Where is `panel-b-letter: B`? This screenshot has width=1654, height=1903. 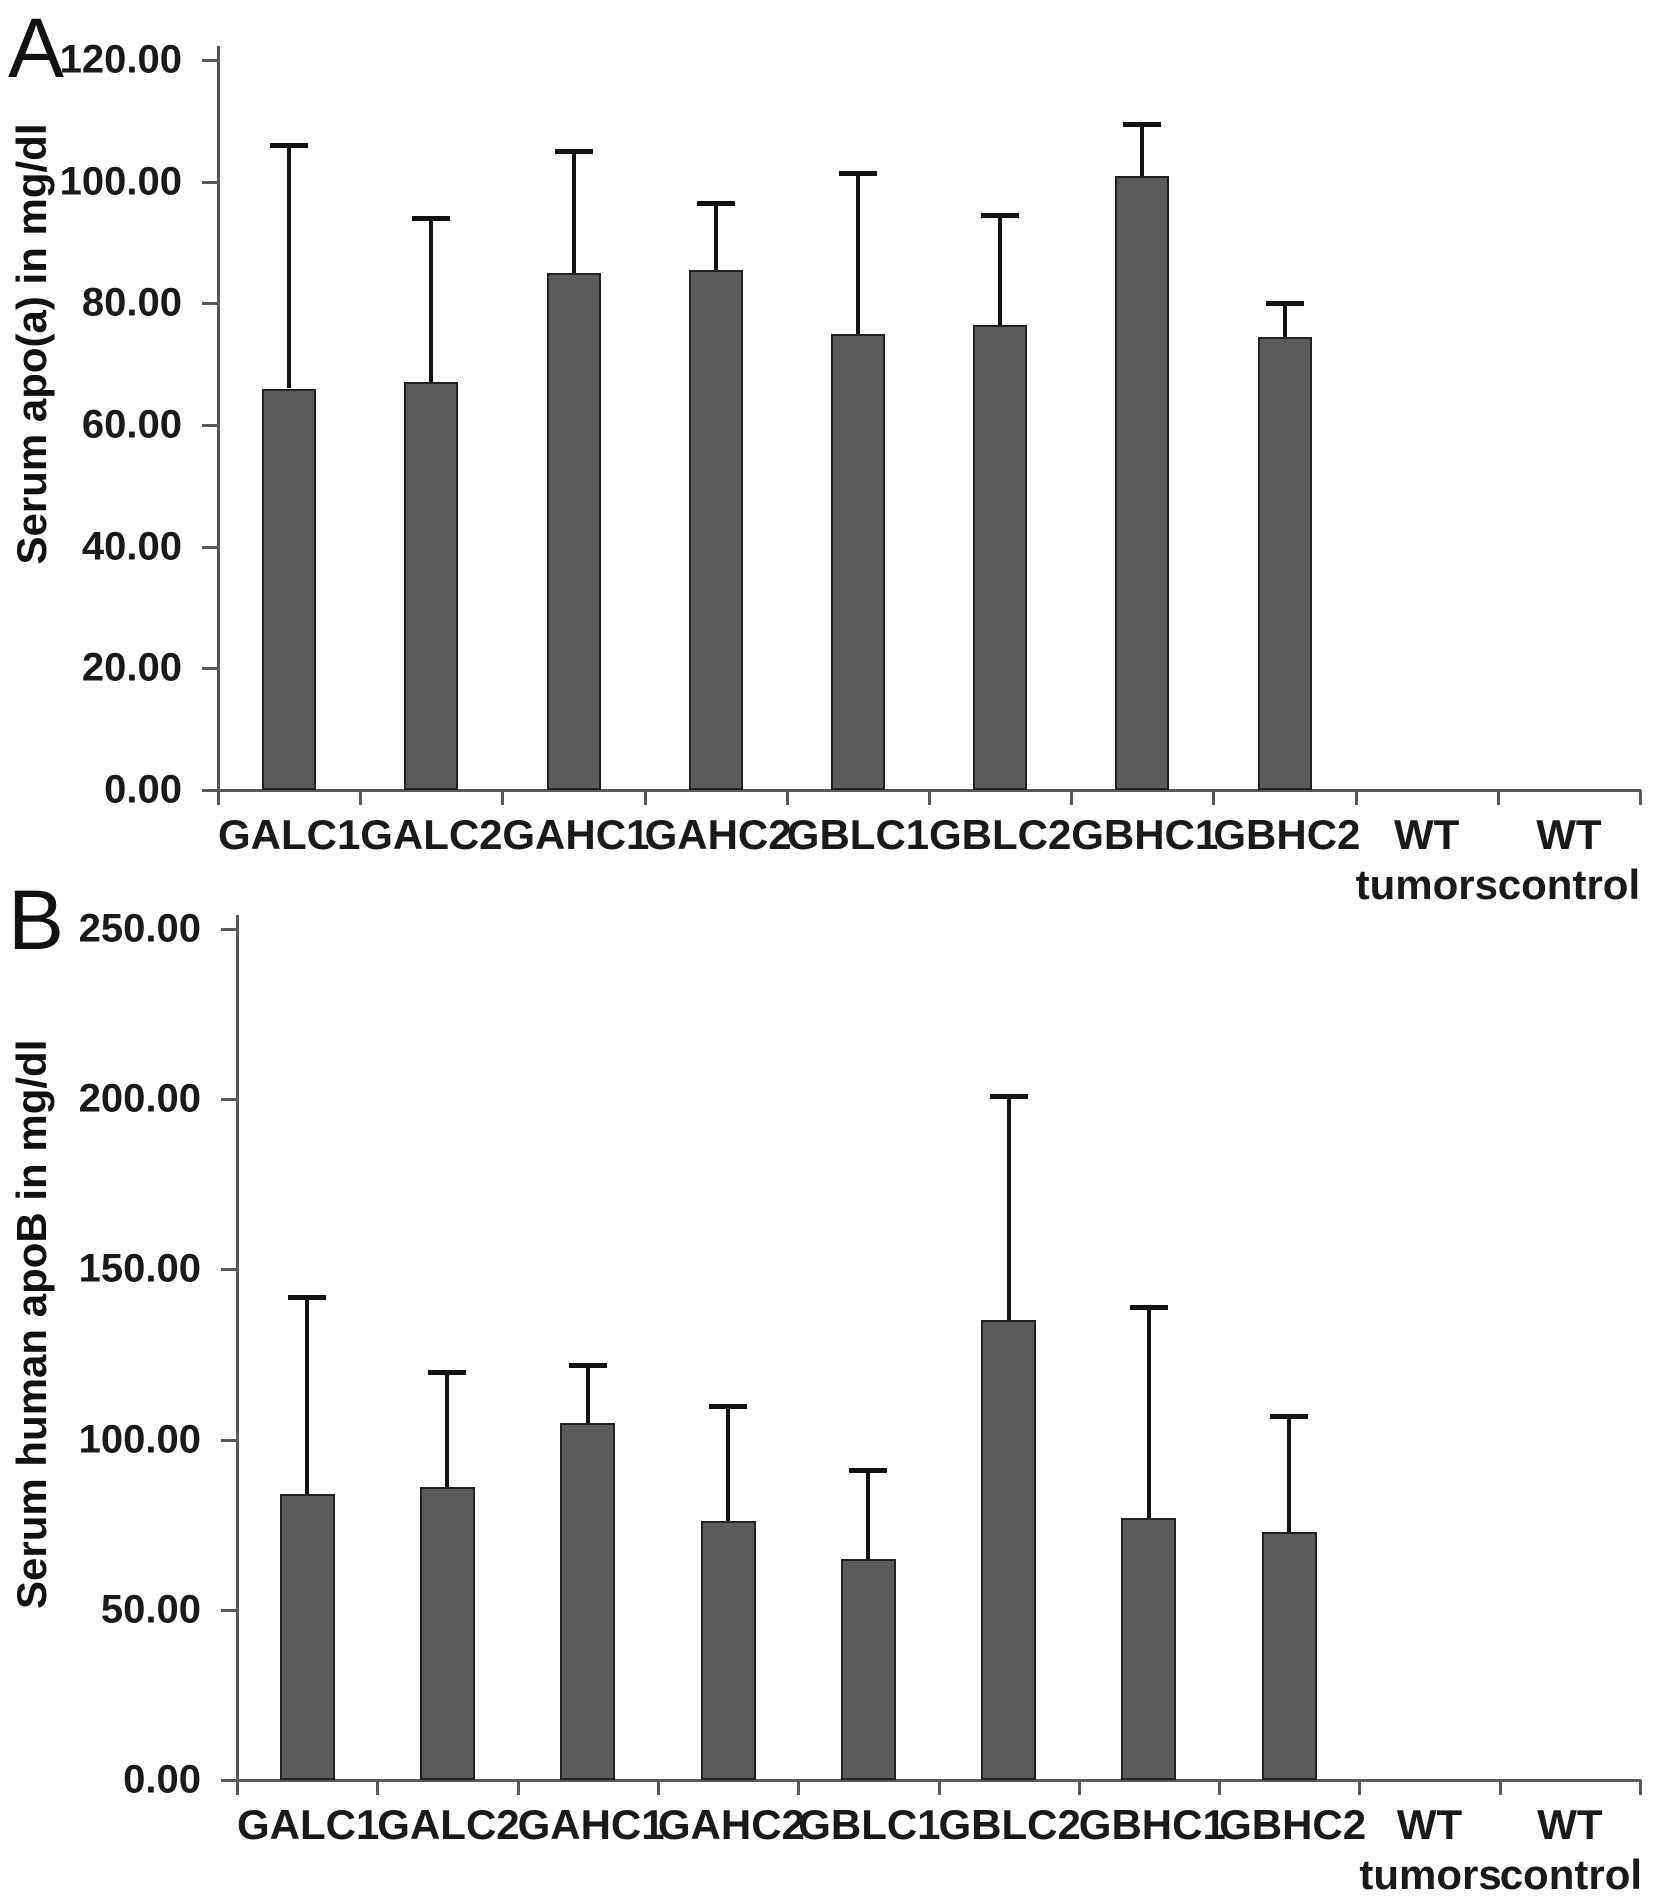
panel-b-letter: B is located at coordinates (36, 920).